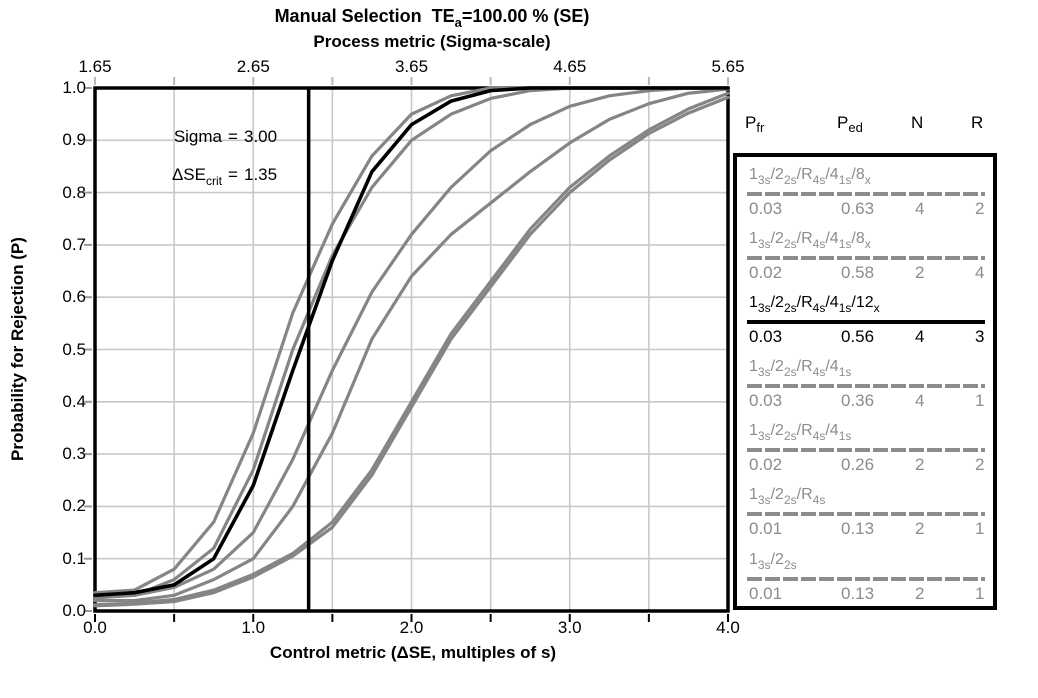  What do you see at coordinates (74, 610) in the screenshot?
I see `y-axis-tick-label: 0.0` at bounding box center [74, 610].